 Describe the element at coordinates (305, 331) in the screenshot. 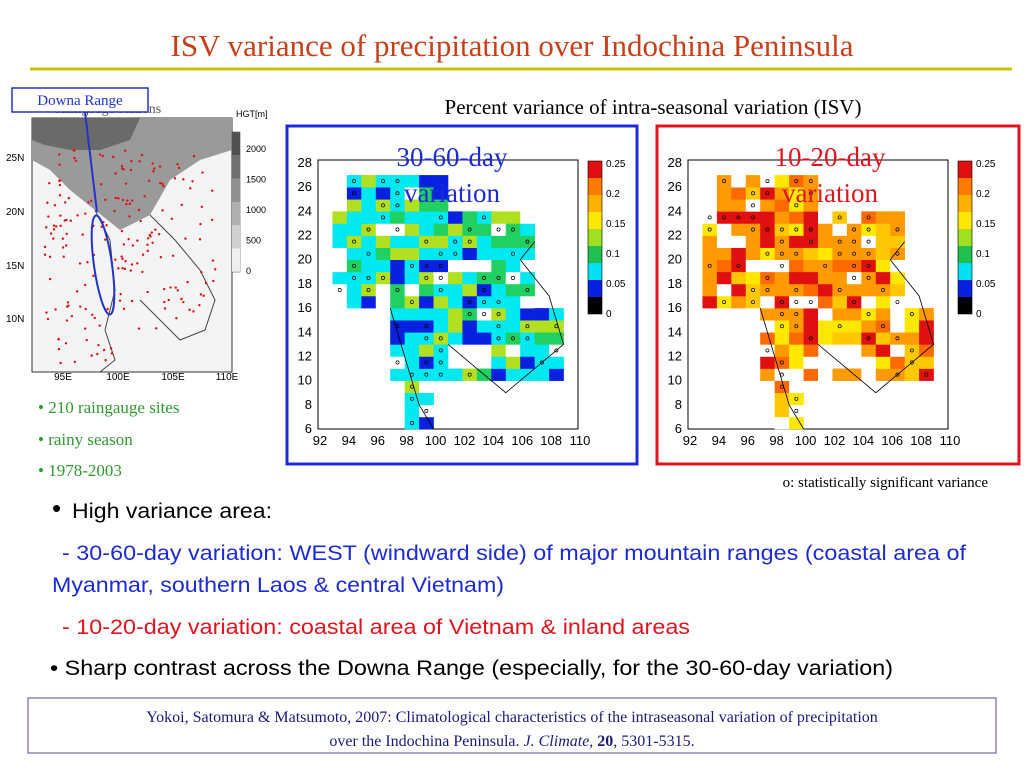

I see `y-tick-label: 14` at that location.